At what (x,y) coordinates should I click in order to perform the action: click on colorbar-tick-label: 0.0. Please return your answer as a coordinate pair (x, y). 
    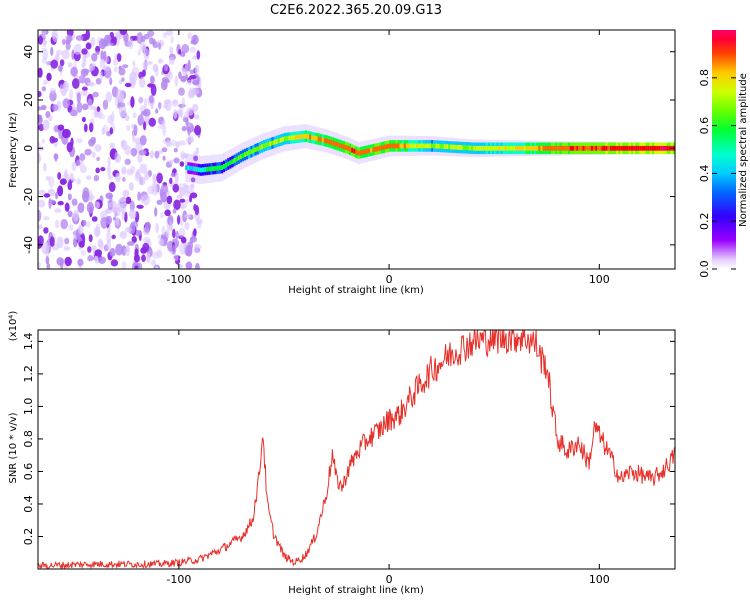
    Looking at the image, I should click on (704, 269).